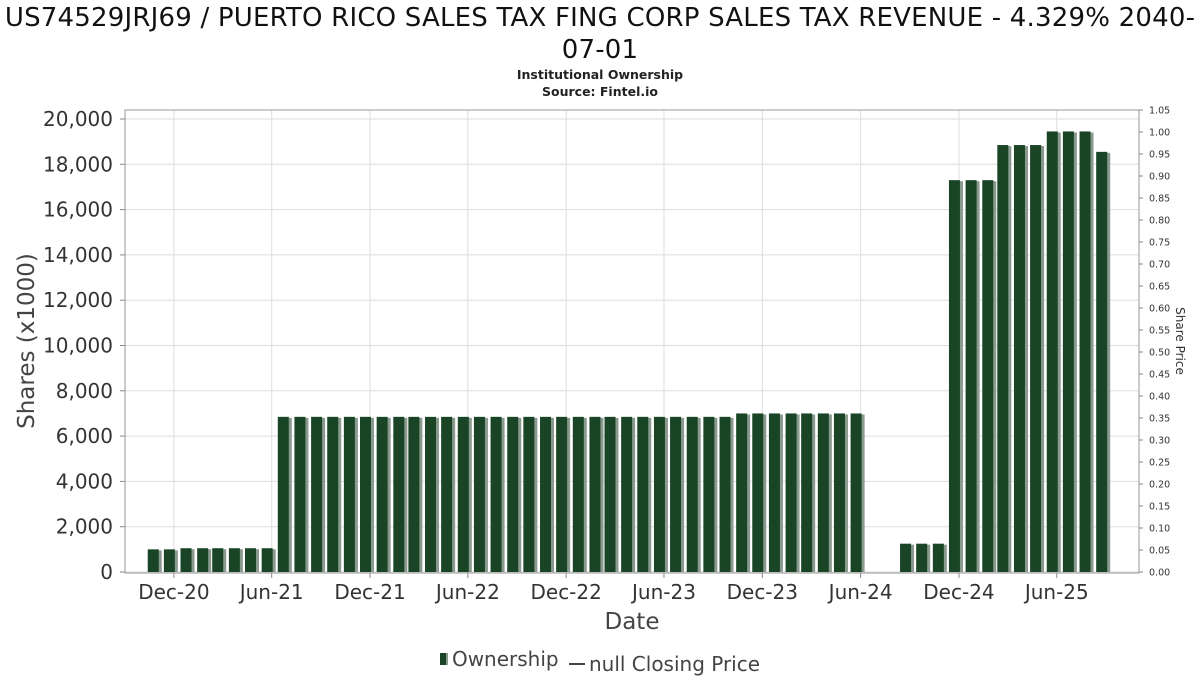 The height and width of the screenshot is (676, 1200). What do you see at coordinates (1159, 353) in the screenshot?
I see `y2-tick-label: 0.50` at bounding box center [1159, 353].